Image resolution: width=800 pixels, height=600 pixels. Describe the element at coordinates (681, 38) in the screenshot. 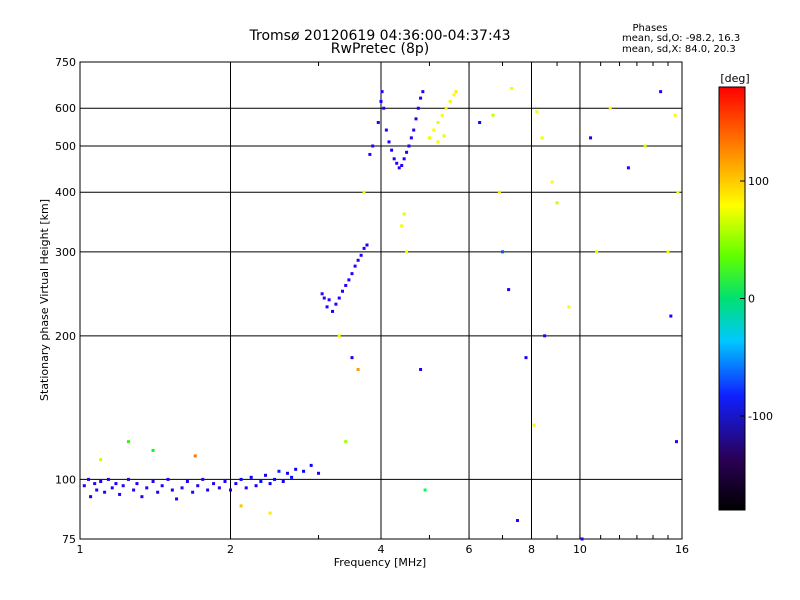

I see `phase-line-o: mean, sd,O: -98.2, 16.3` at that location.